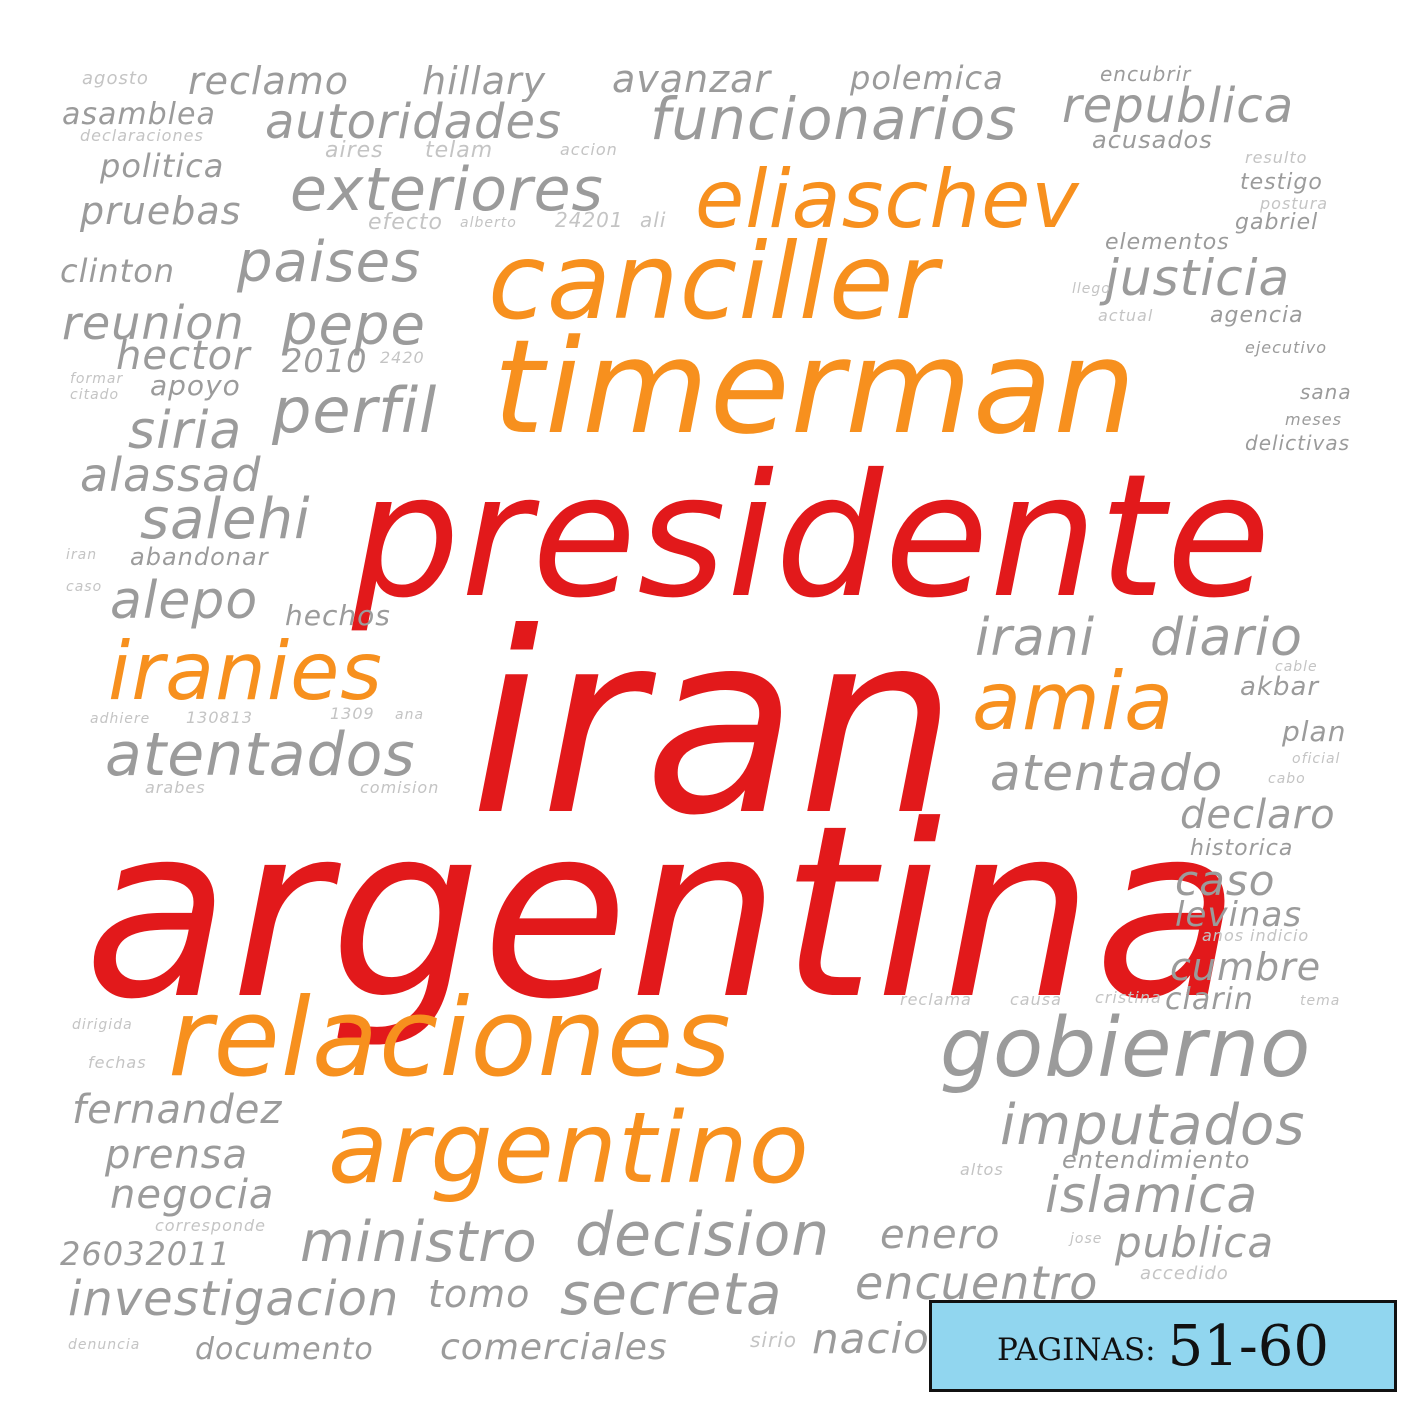  What do you see at coordinates (82, 555) in the screenshot?
I see `word-iran-small: iran` at bounding box center [82, 555].